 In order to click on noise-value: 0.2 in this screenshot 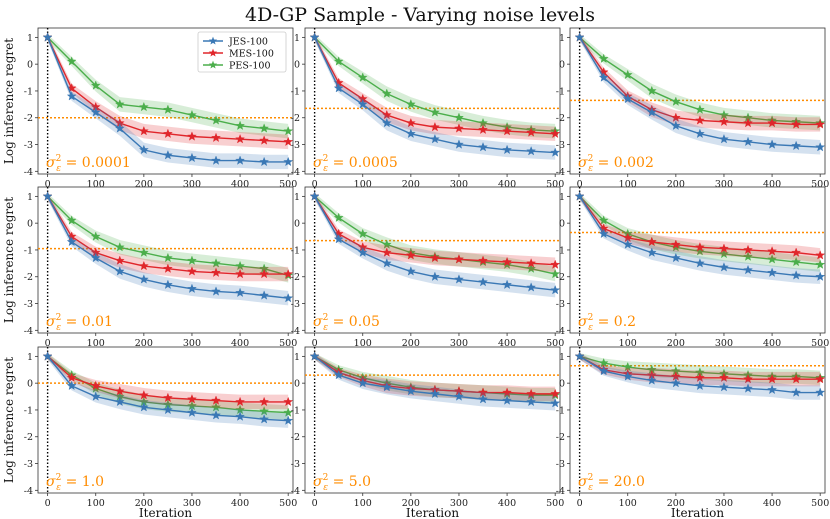, I will do `click(625, 322)`.